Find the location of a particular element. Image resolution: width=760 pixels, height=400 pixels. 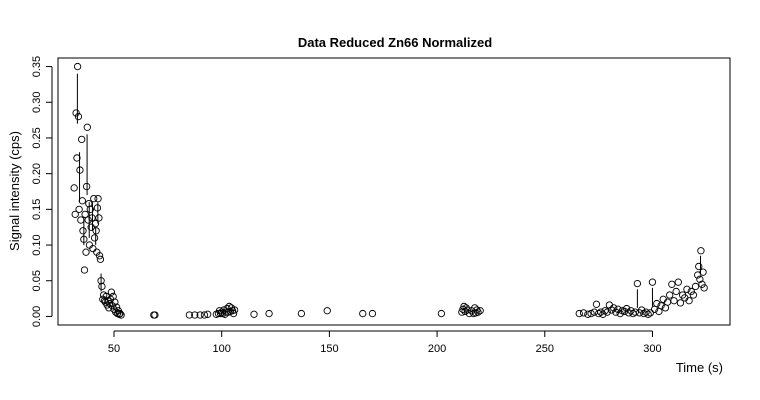

y-axis: 0.00 0.05 0.10 0.15 0.20 0.25 0.30 0.35 is located at coordinates (42, 191).